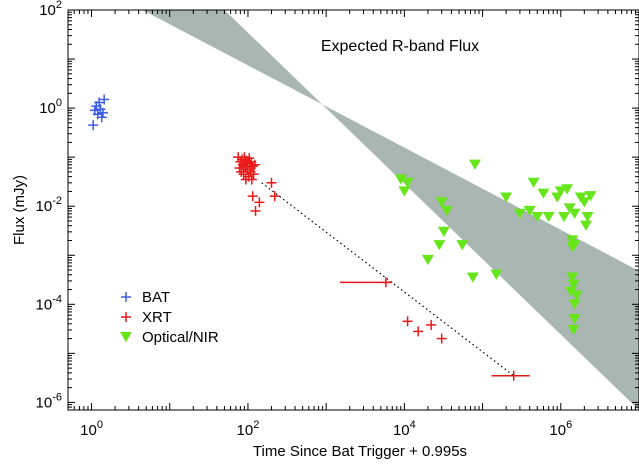  Describe the element at coordinates (156, 297) in the screenshot. I see `legend-label-bat: BAT` at that location.